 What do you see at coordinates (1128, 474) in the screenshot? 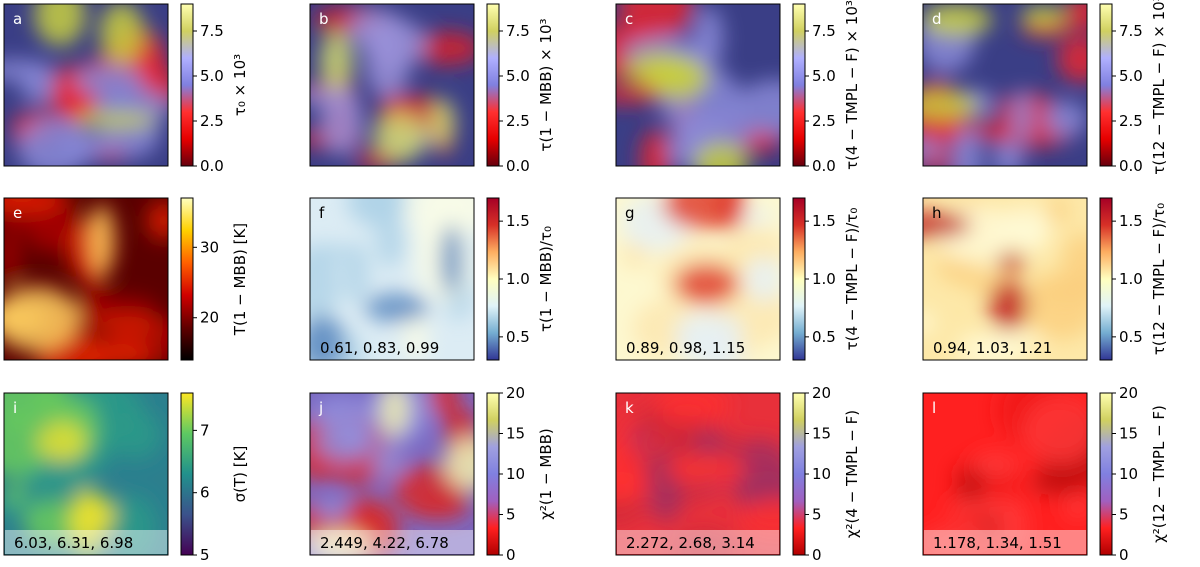
I see `colorbar-tick-label-l: 10` at bounding box center [1128, 474].